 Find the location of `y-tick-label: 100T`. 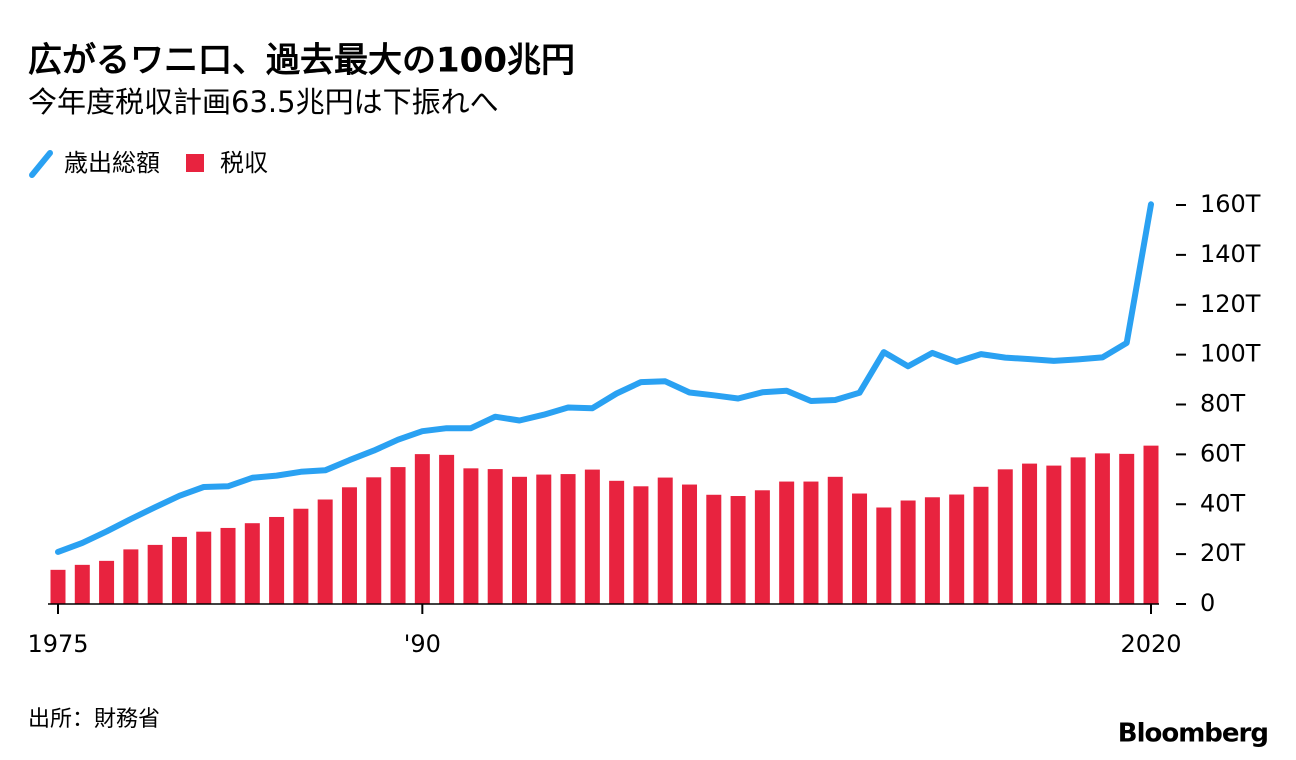

y-tick-label: 100T is located at coordinates (1230, 354).